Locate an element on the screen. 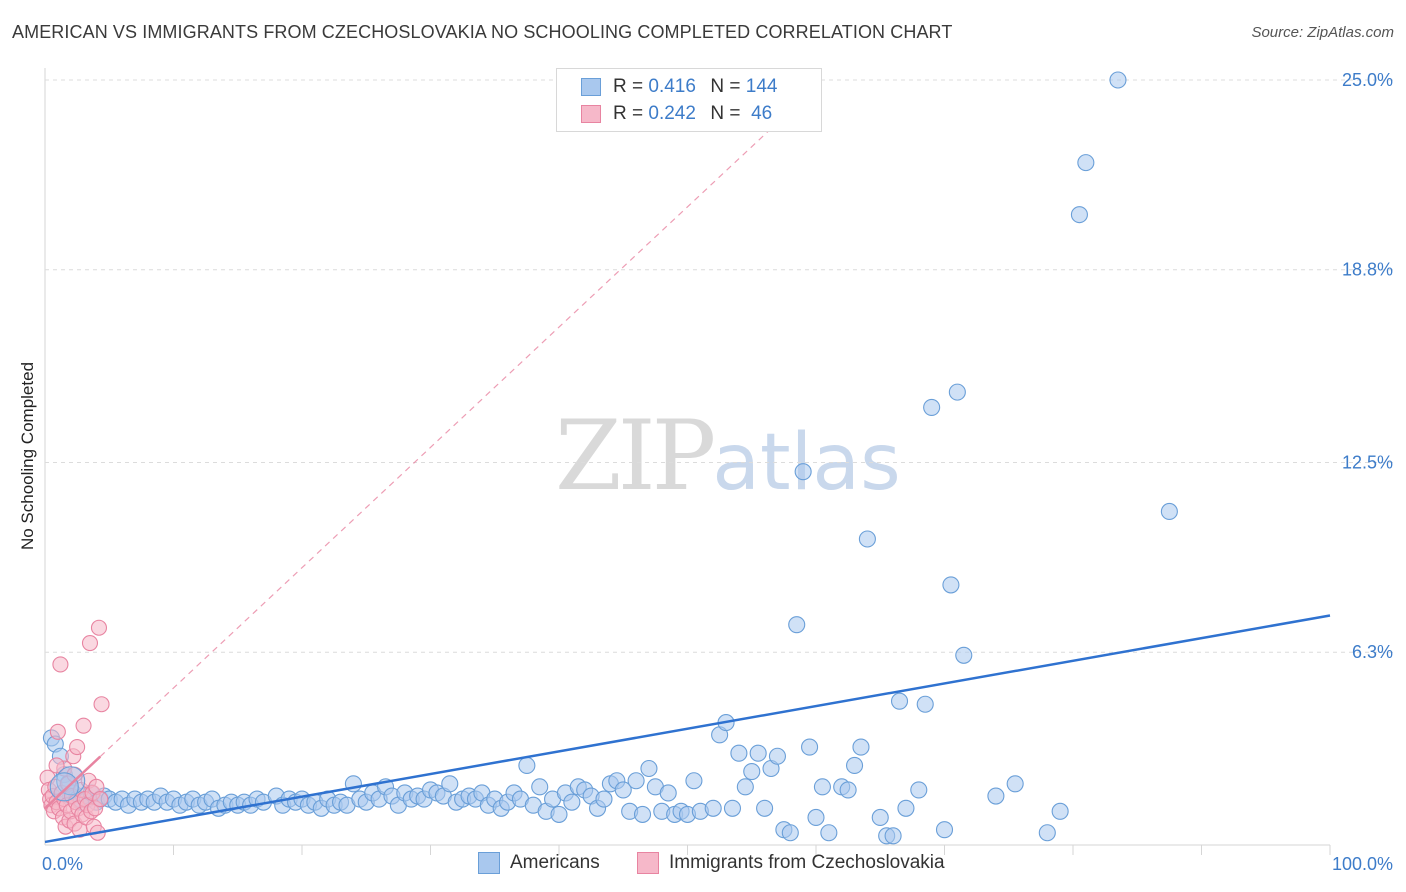 Image resolution: width=1406 pixels, height=892 pixels. legend-r-value: 0.242 is located at coordinates (672, 113).